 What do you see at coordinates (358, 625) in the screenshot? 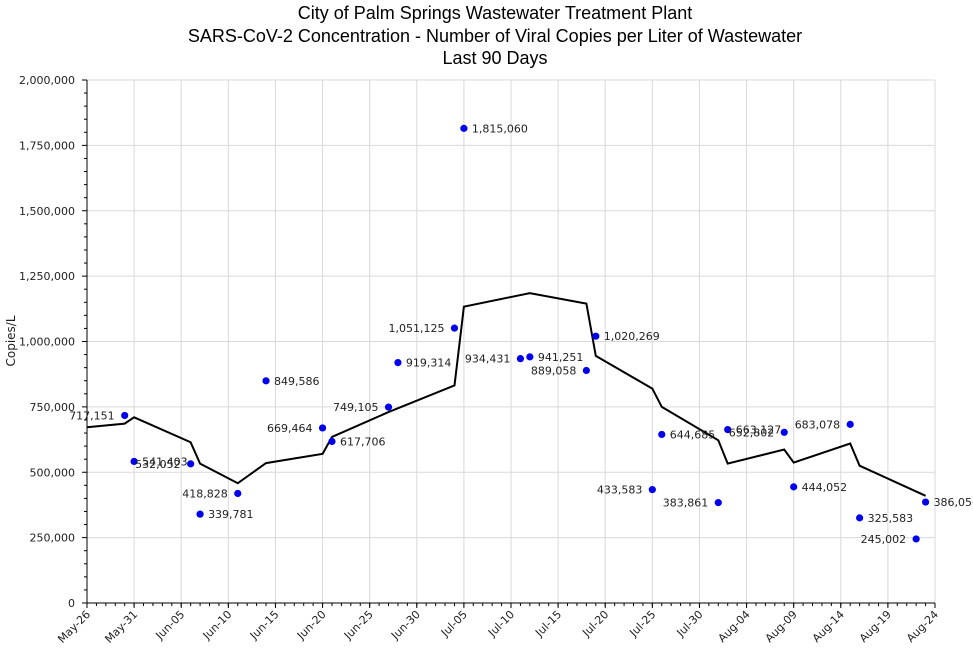
I see `x-tick-label: Jun-25` at bounding box center [358, 625].